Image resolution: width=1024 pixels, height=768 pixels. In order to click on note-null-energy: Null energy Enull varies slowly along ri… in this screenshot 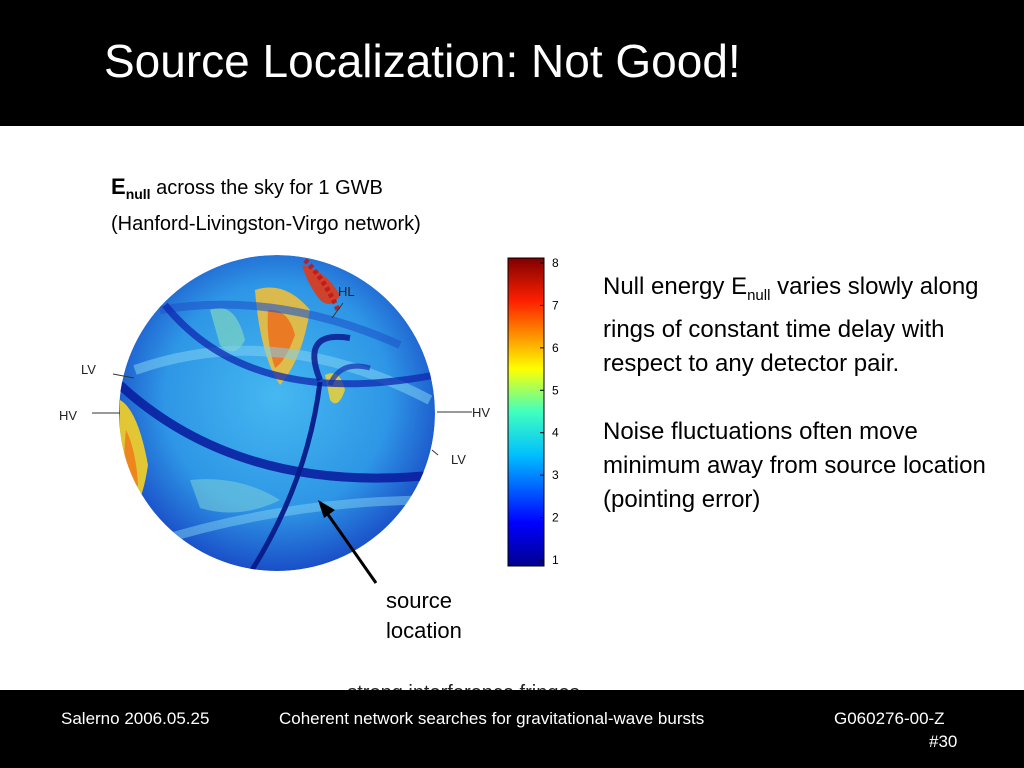, I will do `click(803, 325)`.